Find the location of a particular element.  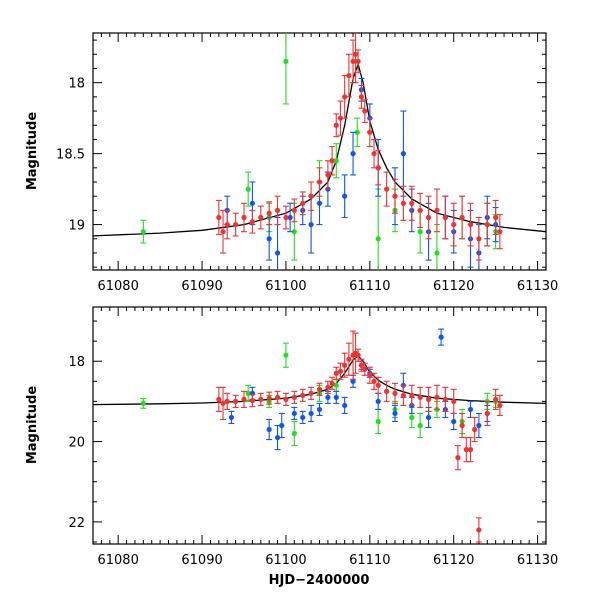

top-y-tick-label: 19 is located at coordinates (76, 226).